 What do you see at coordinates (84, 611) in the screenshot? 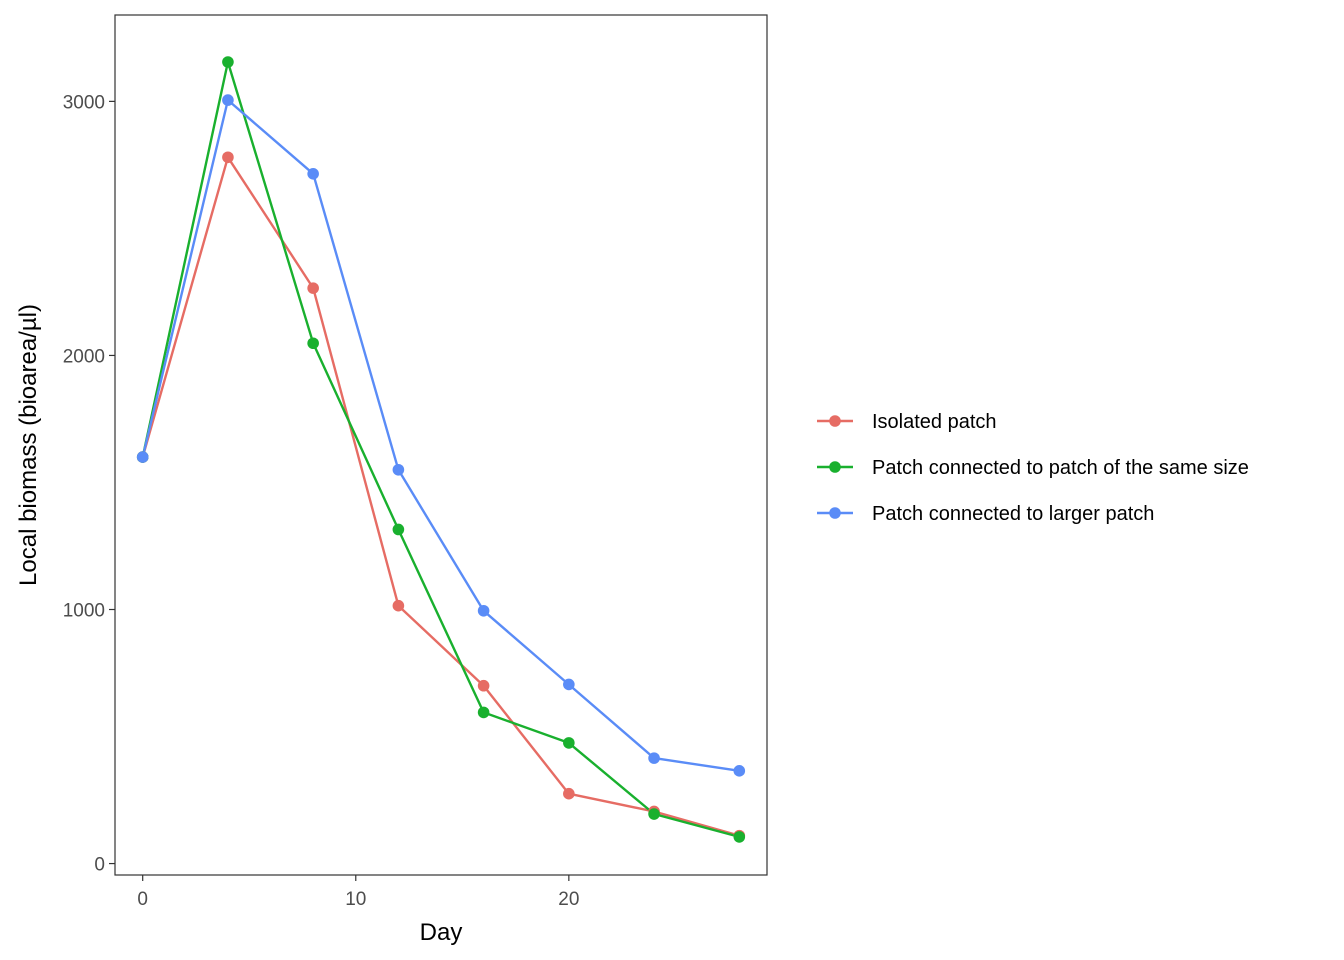
I see `y-tick-label: 1000` at bounding box center [84, 611].